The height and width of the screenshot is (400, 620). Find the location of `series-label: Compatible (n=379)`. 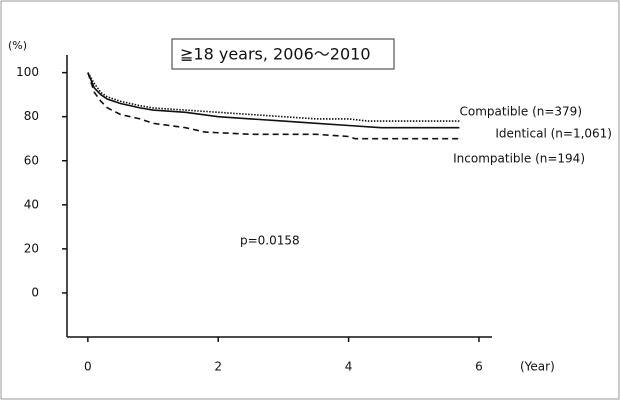

series-label: Compatible (n=379) is located at coordinates (521, 112).